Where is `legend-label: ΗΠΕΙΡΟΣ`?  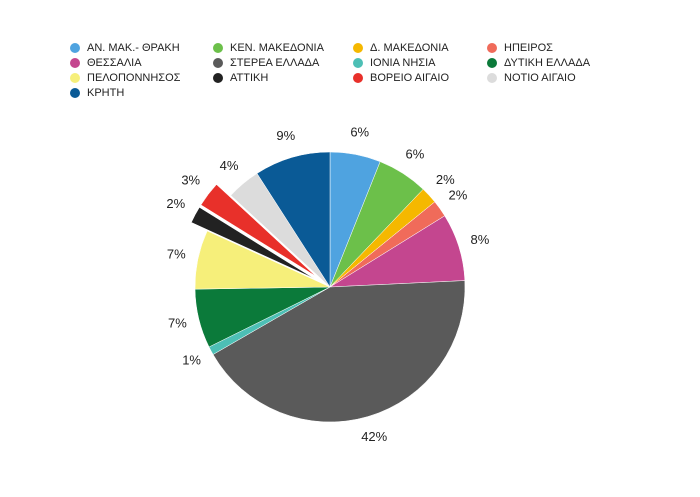
legend-label: ΗΠΕΙΡΟΣ is located at coordinates (528, 48).